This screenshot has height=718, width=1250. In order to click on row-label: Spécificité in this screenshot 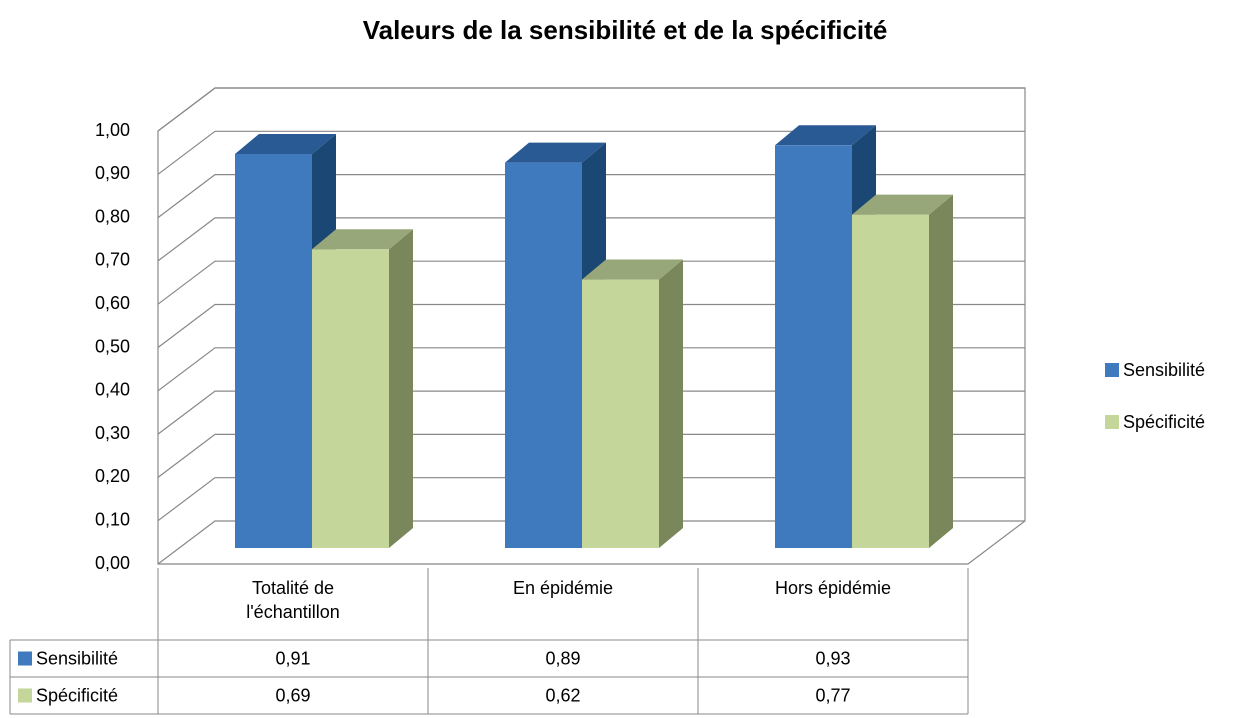, I will do `click(77, 695)`.